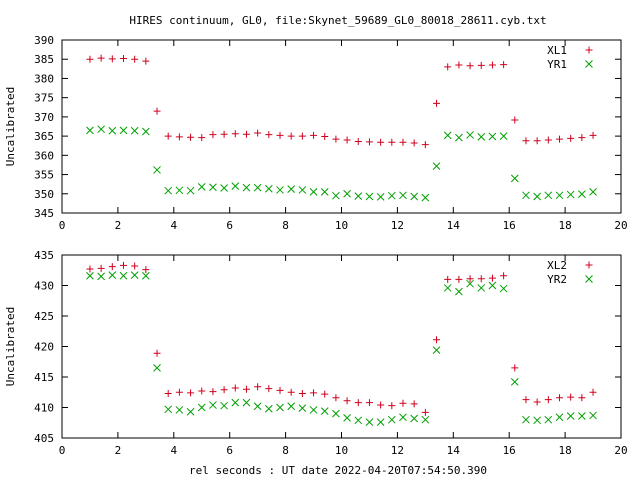 The image size is (640, 480). Describe the element at coordinates (564, 225) in the screenshot. I see `x-tick-label: 18` at that location.